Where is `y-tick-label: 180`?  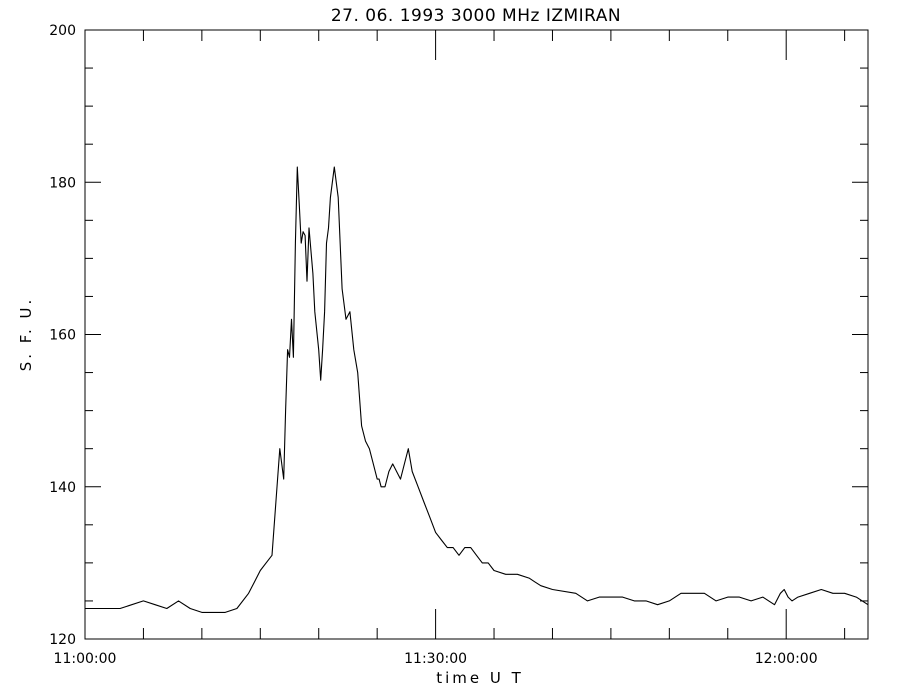 y-tick-label: 180 is located at coordinates (62, 183).